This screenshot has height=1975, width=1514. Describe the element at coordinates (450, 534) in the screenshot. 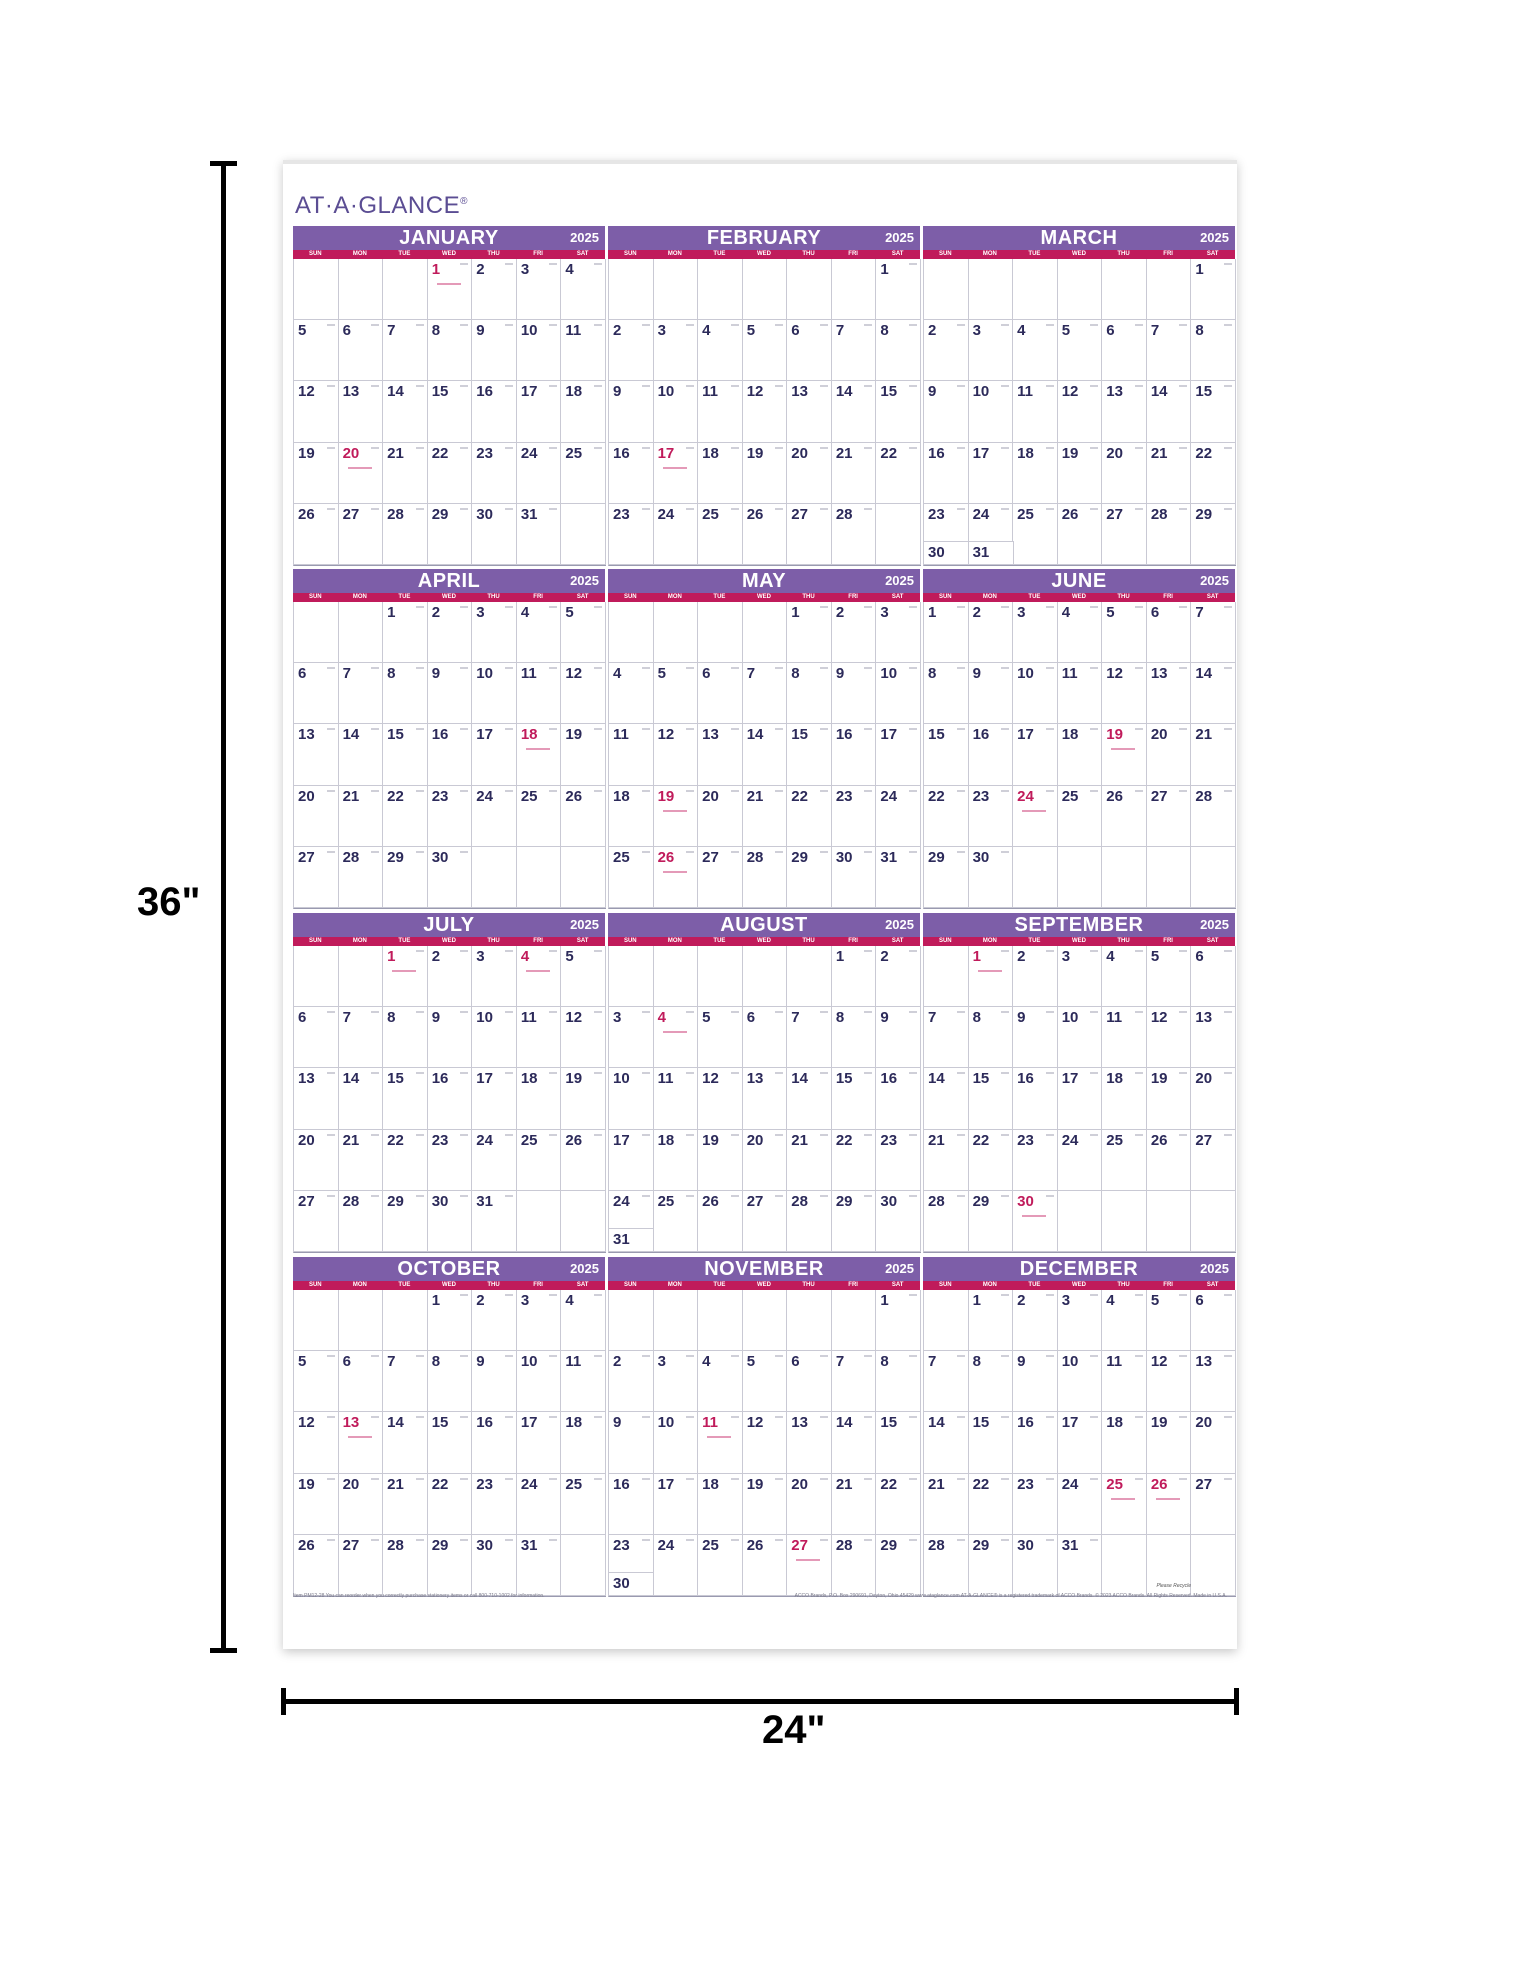

I see `day-cell: 29` at that location.